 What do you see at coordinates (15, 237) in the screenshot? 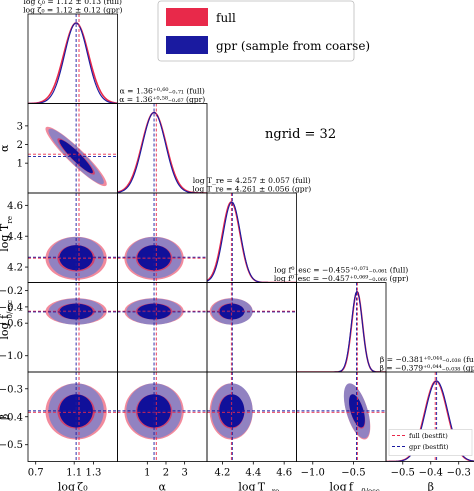
I see `y-tick-label: 4.4` at bounding box center [15, 237].